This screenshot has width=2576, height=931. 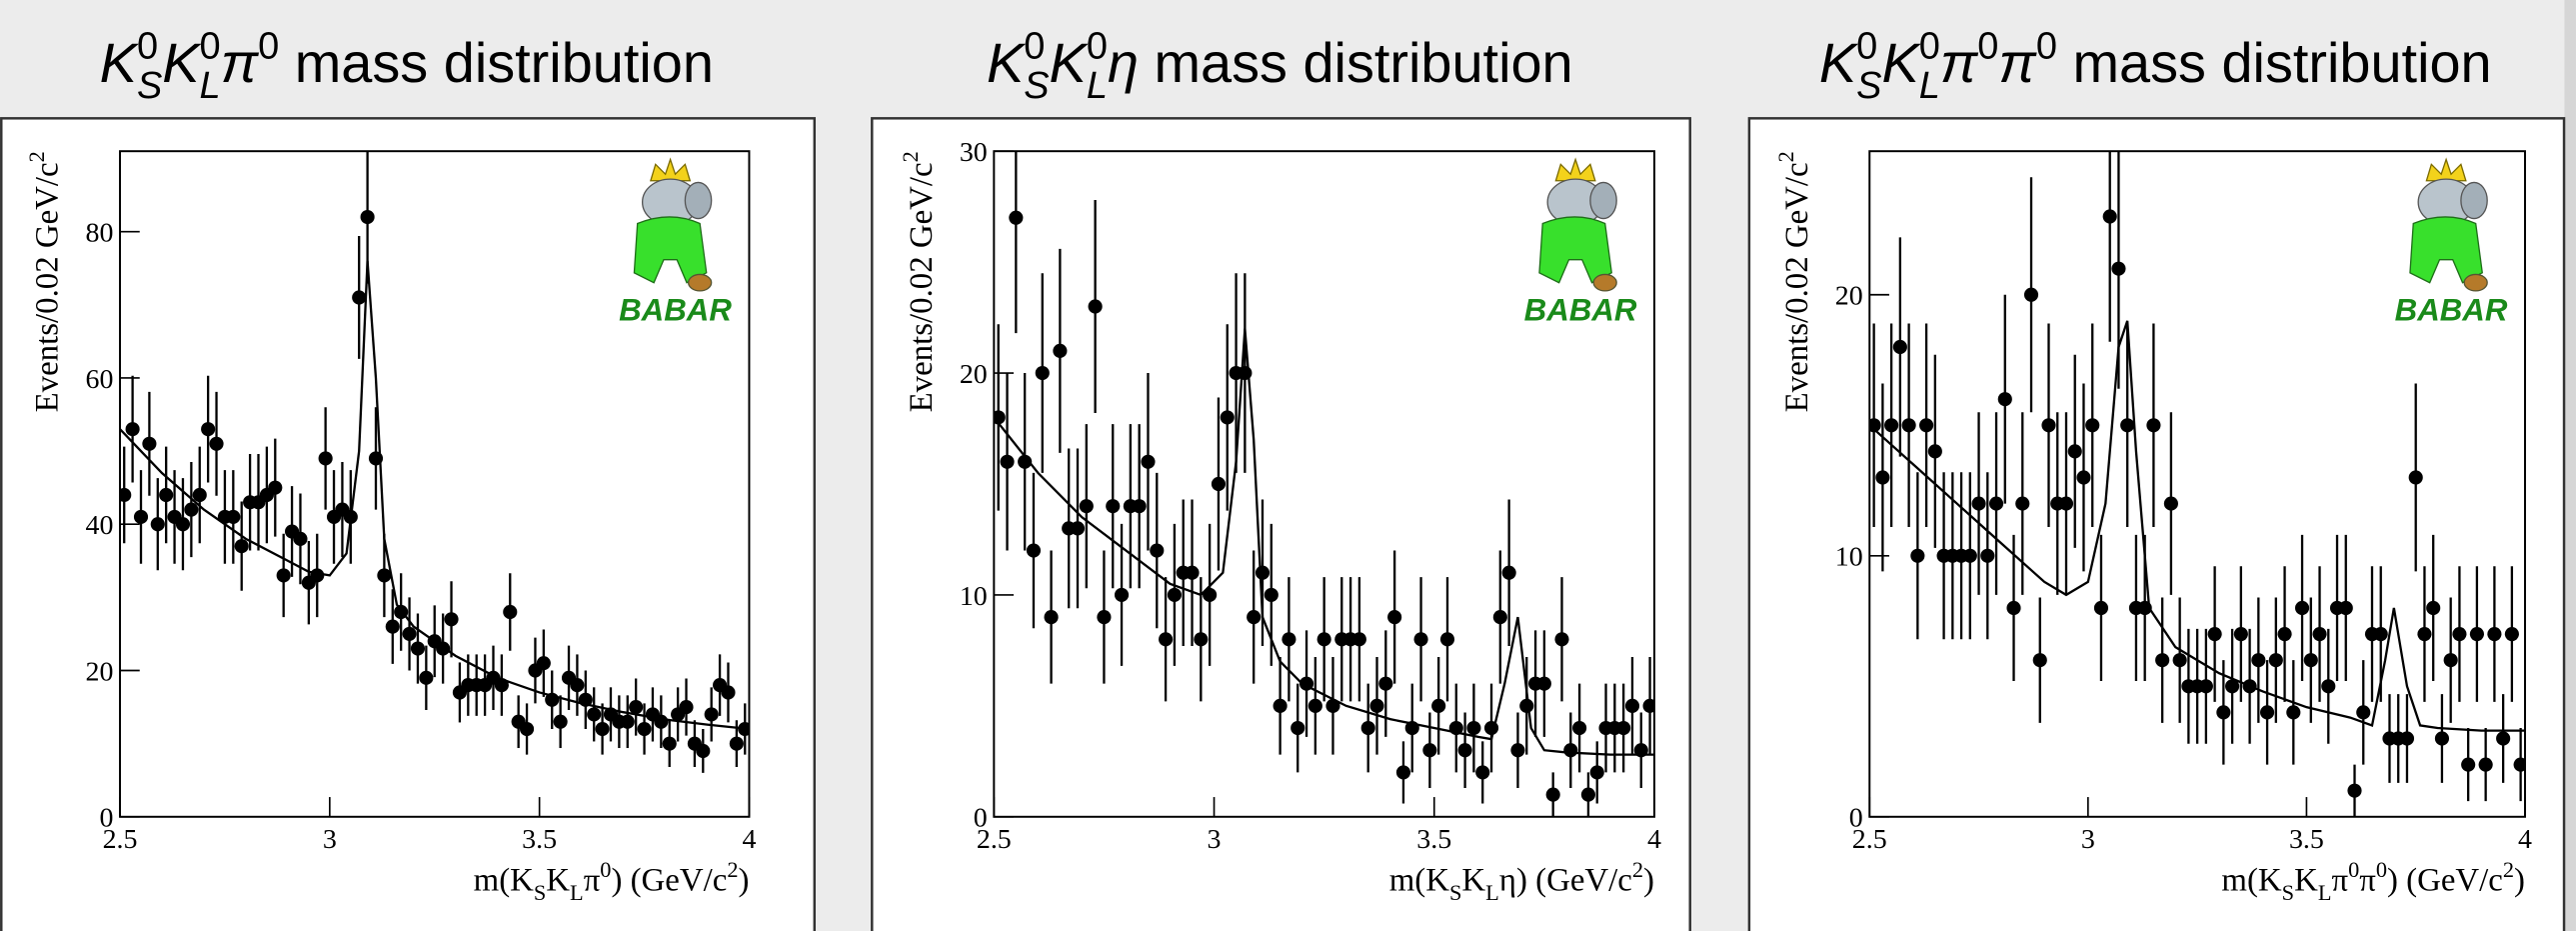 What do you see at coordinates (100, 233) in the screenshot?
I see `y-tick-label: 80` at bounding box center [100, 233].